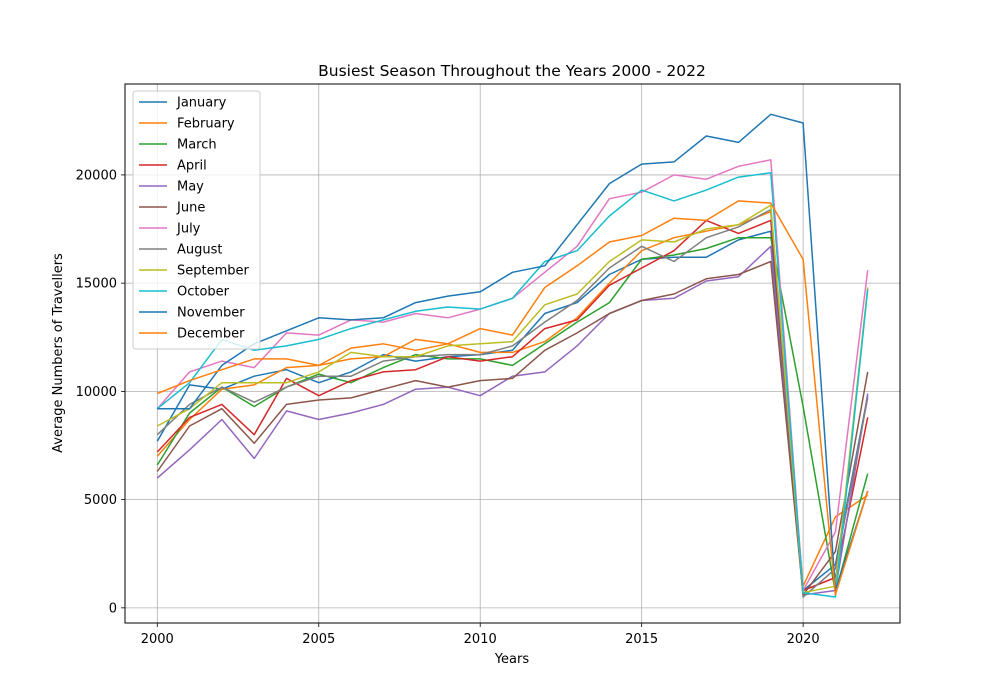  What do you see at coordinates (96, 392) in the screenshot?
I see `y-tick-label: 10000` at bounding box center [96, 392].